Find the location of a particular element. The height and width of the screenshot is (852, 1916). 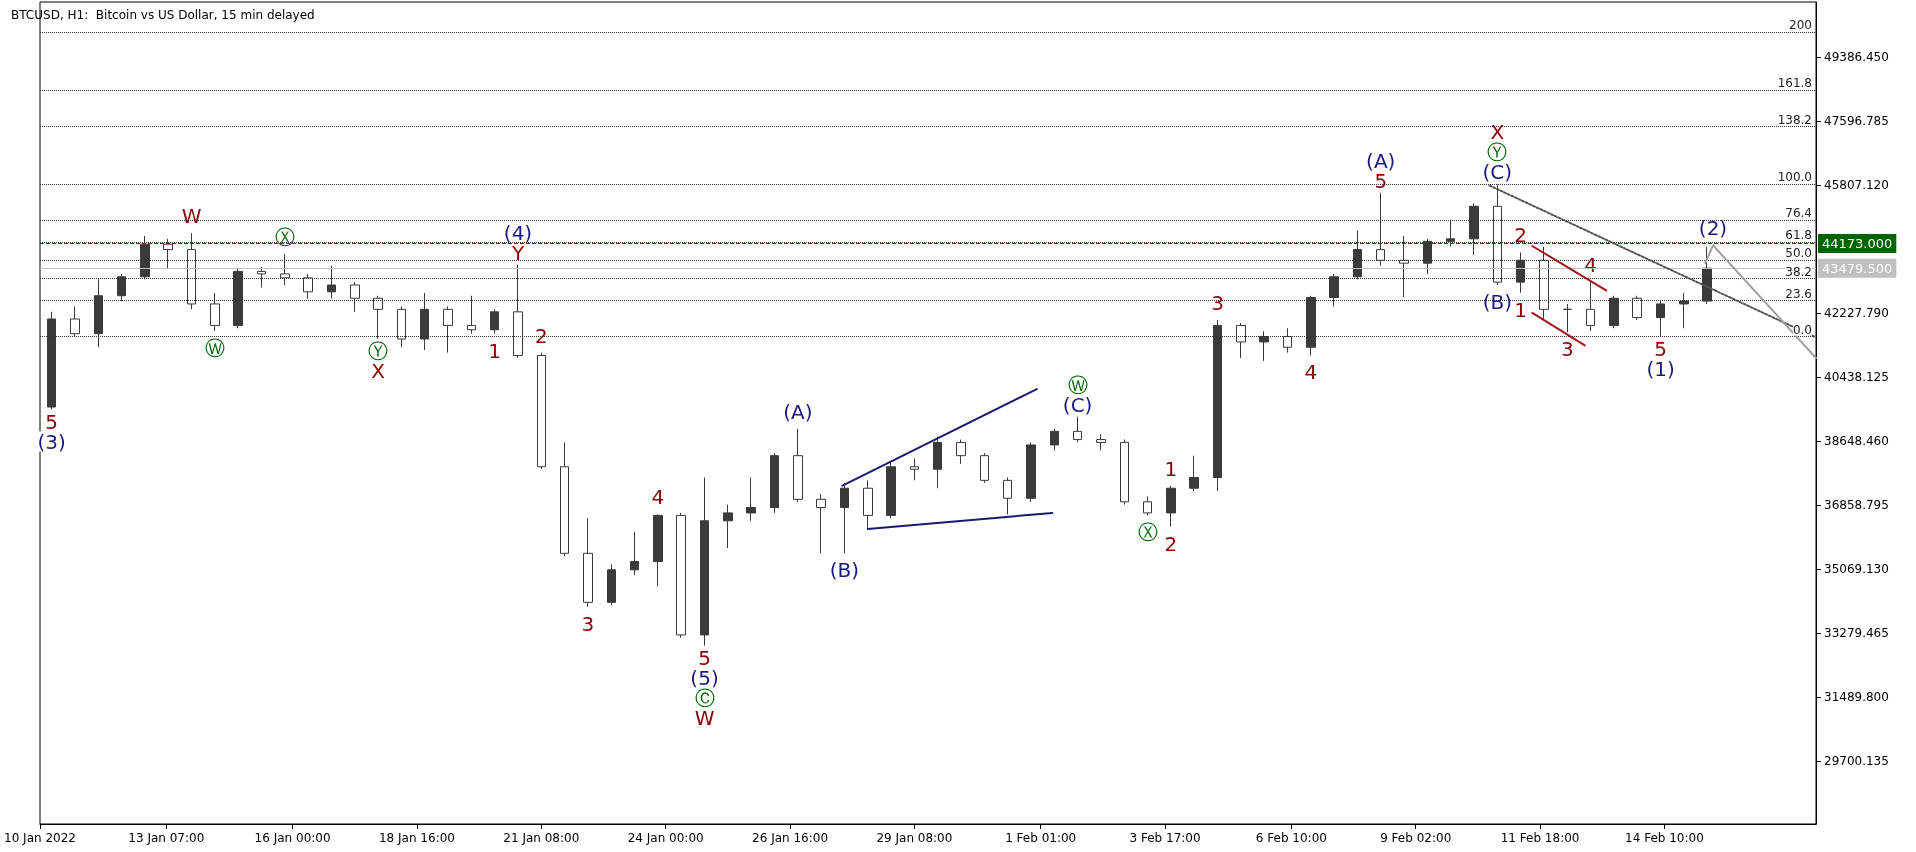

y-tick-label: 36858.795 is located at coordinates (1856, 505).